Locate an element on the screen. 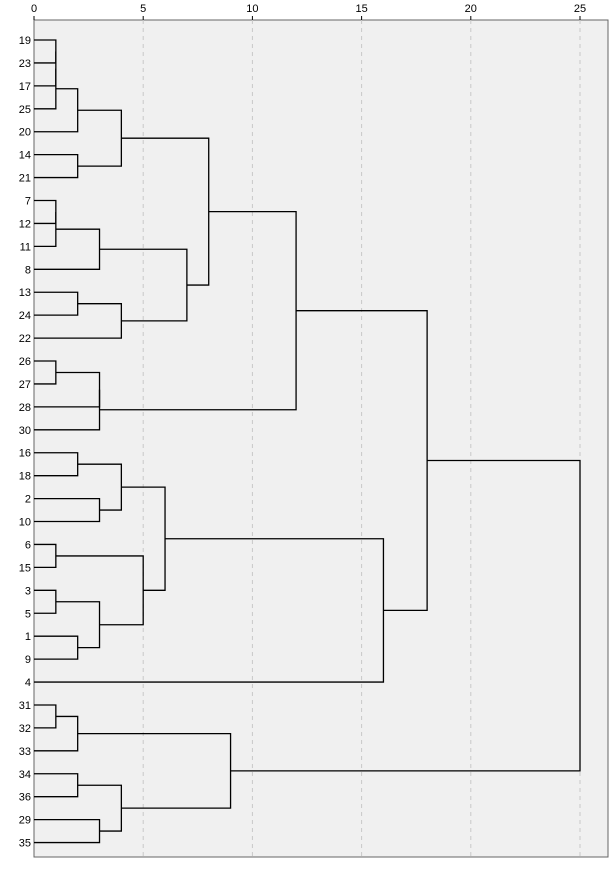  leaf-label: 16 is located at coordinates (25, 454).